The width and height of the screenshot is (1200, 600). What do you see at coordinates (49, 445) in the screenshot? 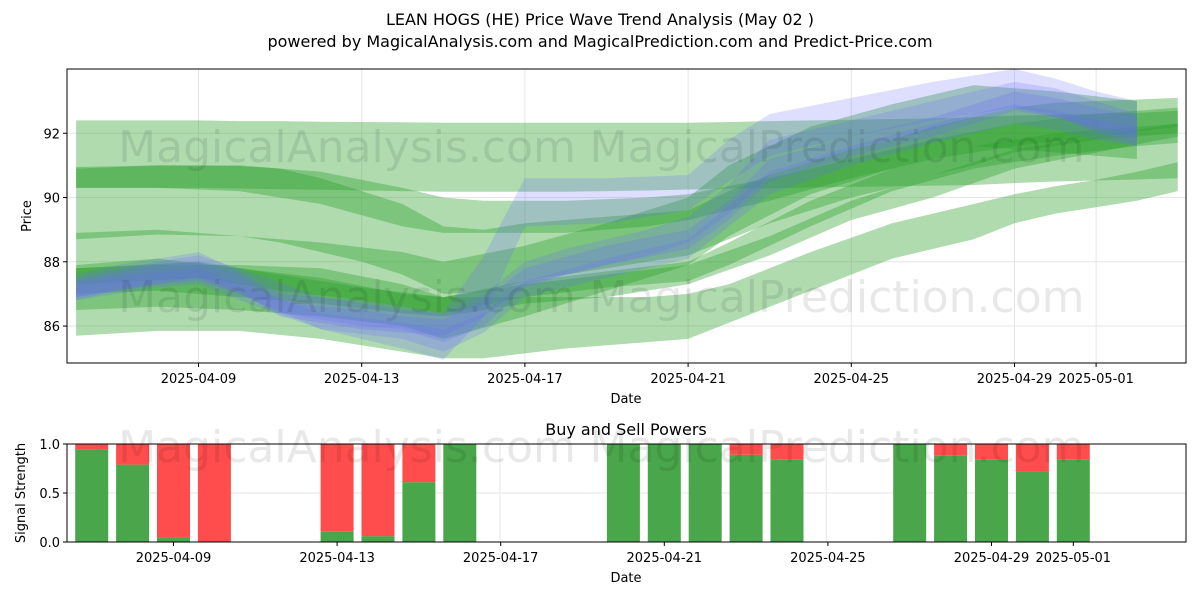
I see `y-tick-label: 1.0` at bounding box center [49, 445].